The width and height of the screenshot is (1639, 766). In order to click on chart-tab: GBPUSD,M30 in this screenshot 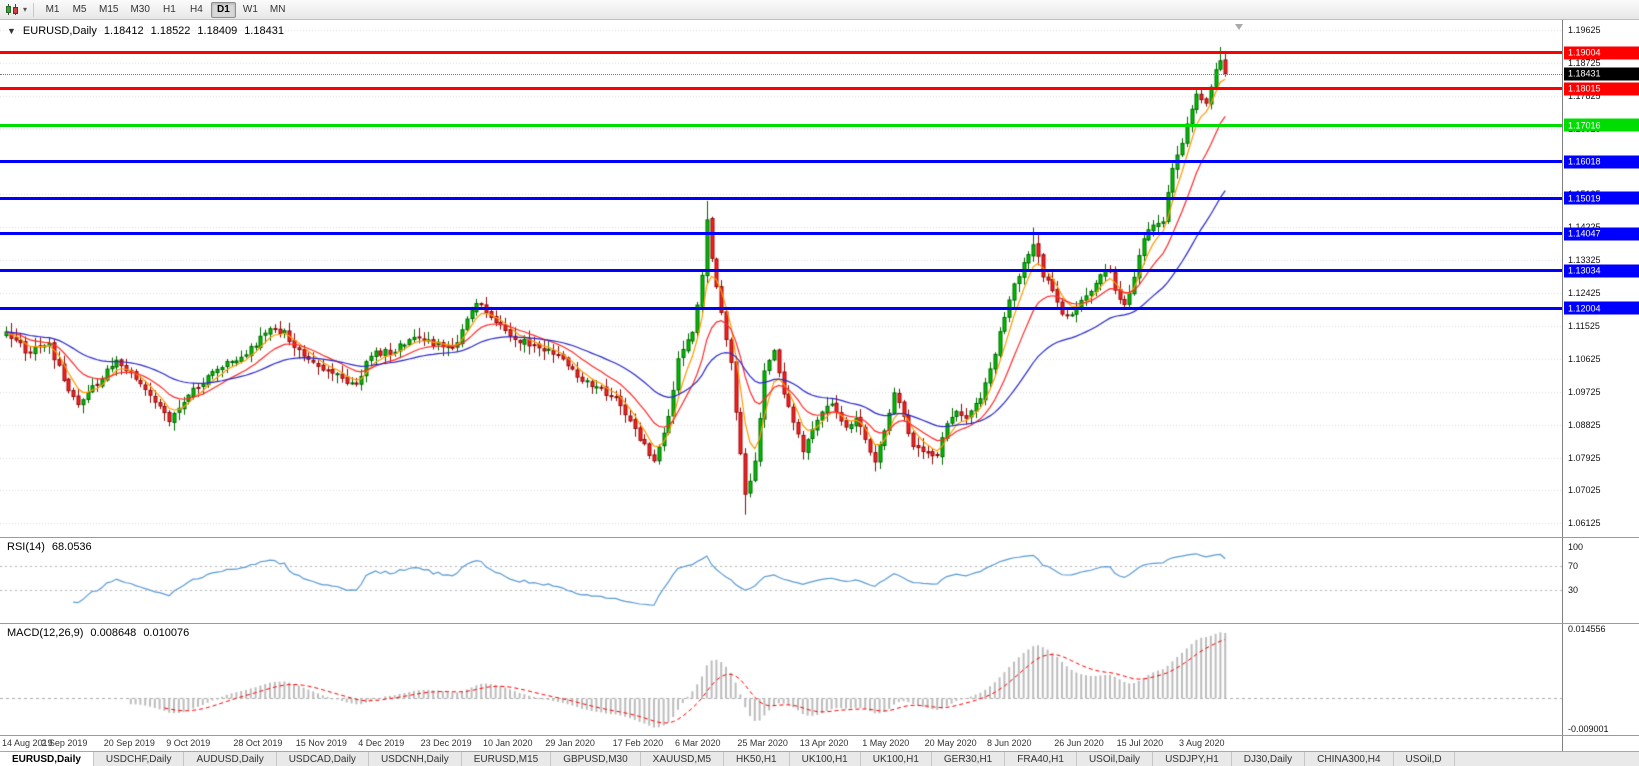, I will do `click(596, 759)`.